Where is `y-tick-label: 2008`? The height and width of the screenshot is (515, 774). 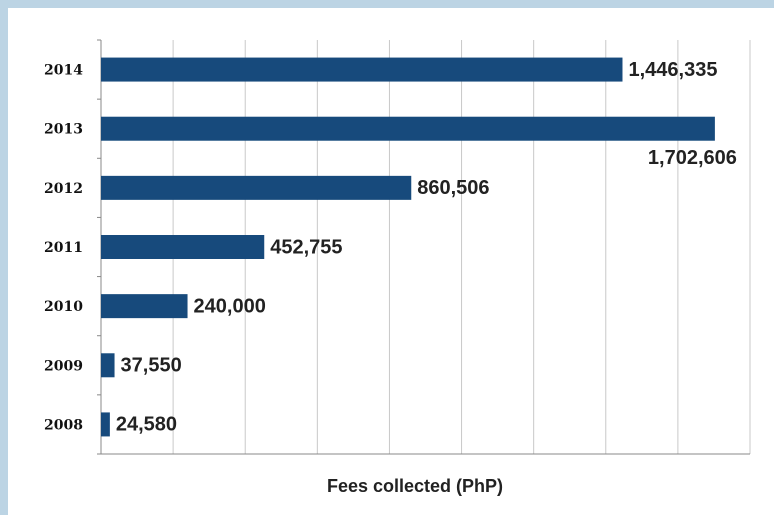
y-tick-label: 2008 is located at coordinates (63, 425).